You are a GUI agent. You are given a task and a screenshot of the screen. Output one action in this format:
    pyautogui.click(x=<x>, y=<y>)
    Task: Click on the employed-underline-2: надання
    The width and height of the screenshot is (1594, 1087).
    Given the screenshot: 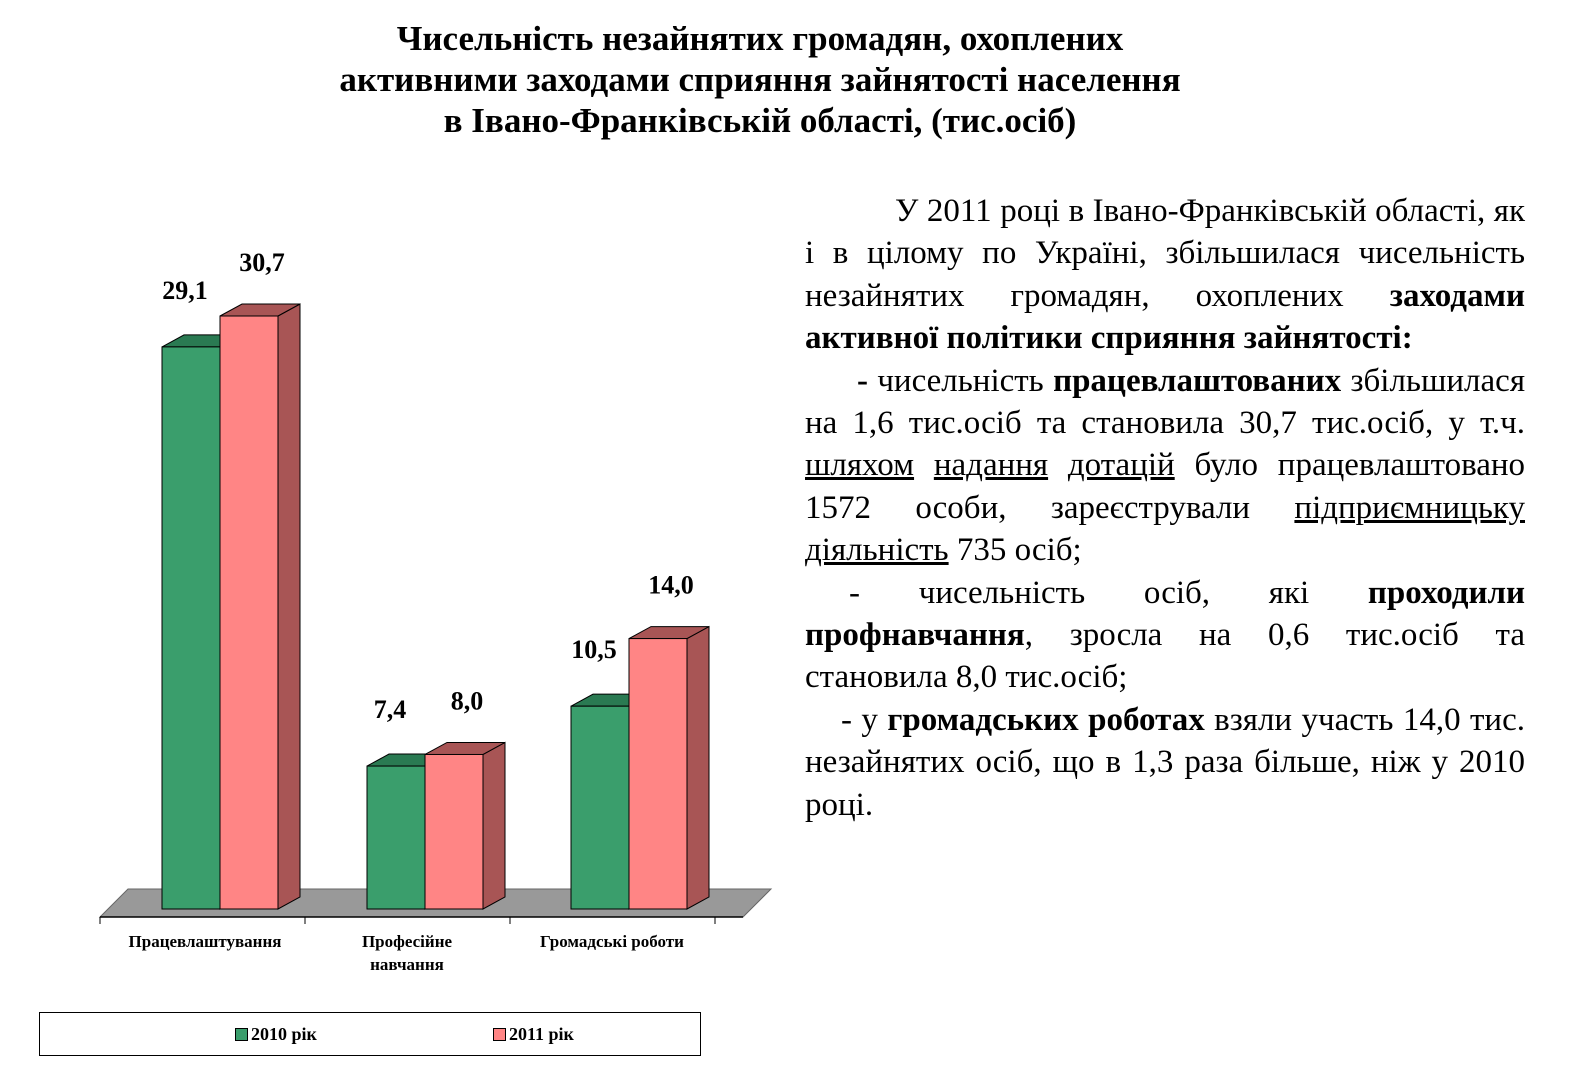 What is the action you would take?
    pyautogui.click(x=991, y=465)
    